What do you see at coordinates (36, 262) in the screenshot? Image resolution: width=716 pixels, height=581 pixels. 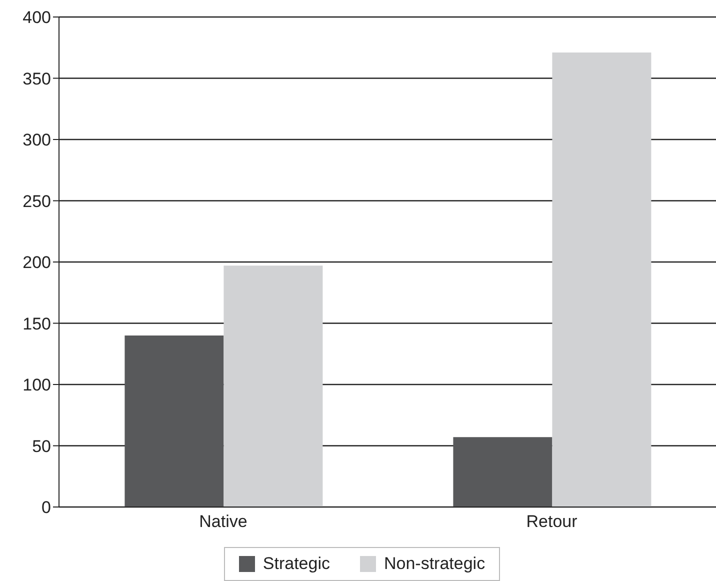 I see `y-tick-label: 200` at bounding box center [36, 262].